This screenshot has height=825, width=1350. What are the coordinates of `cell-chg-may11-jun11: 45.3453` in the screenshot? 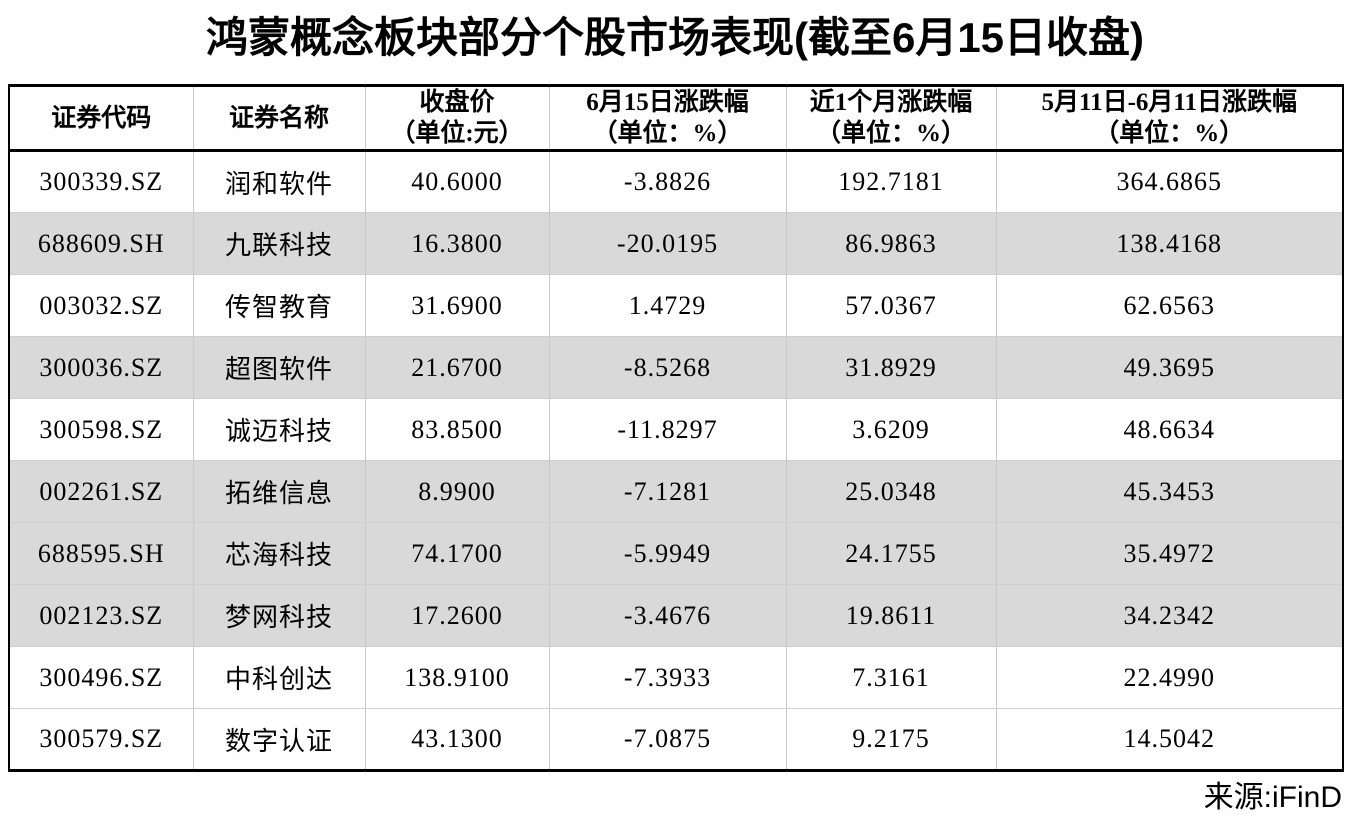 It's located at (1169, 491).